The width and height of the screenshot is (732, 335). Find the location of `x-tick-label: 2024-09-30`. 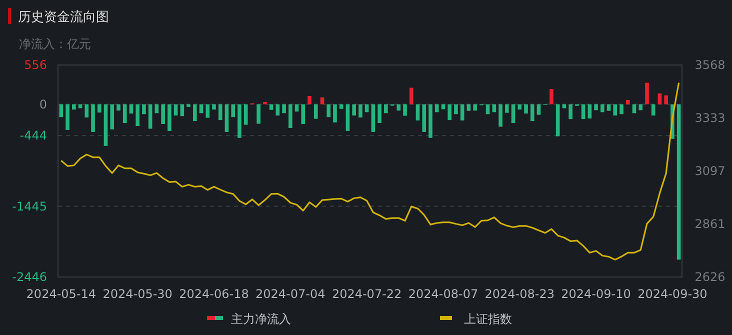

x-tick-label: 2024-09-30 is located at coordinates (673, 294).